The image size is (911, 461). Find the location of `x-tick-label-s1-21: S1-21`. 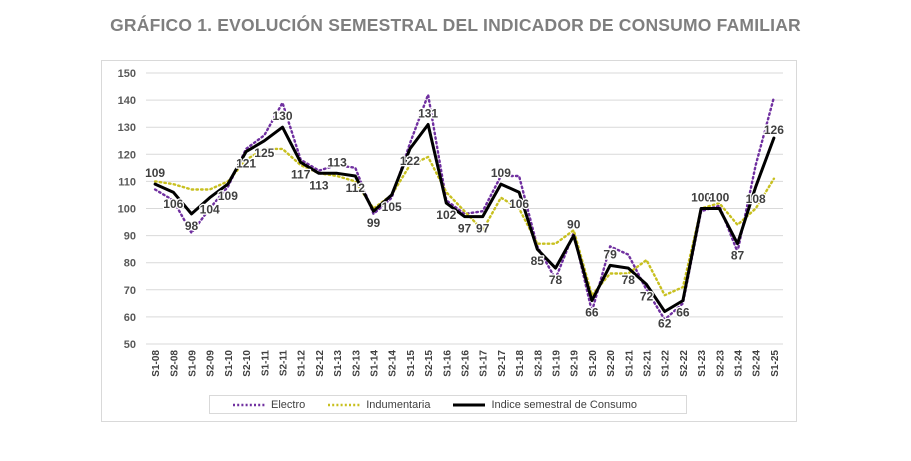

x-tick-label-s1-21: S1-21 is located at coordinates (629, 363).